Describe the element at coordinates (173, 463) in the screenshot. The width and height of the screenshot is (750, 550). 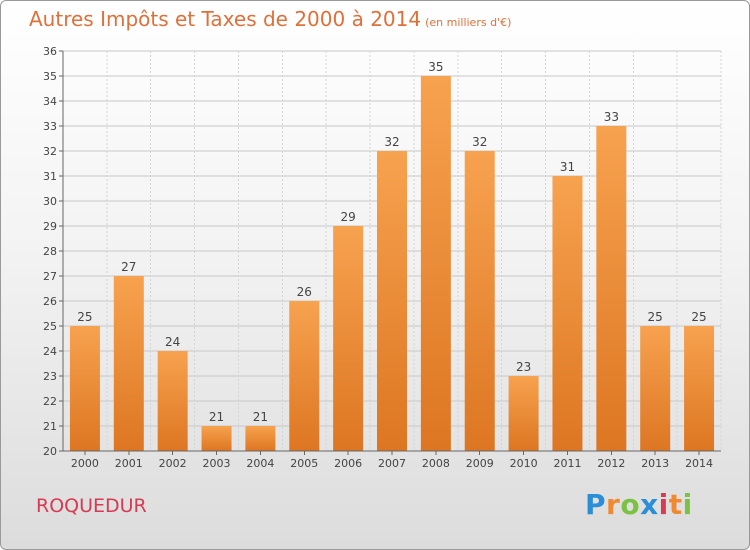
I see `x-tick-label: 2002` at that location.